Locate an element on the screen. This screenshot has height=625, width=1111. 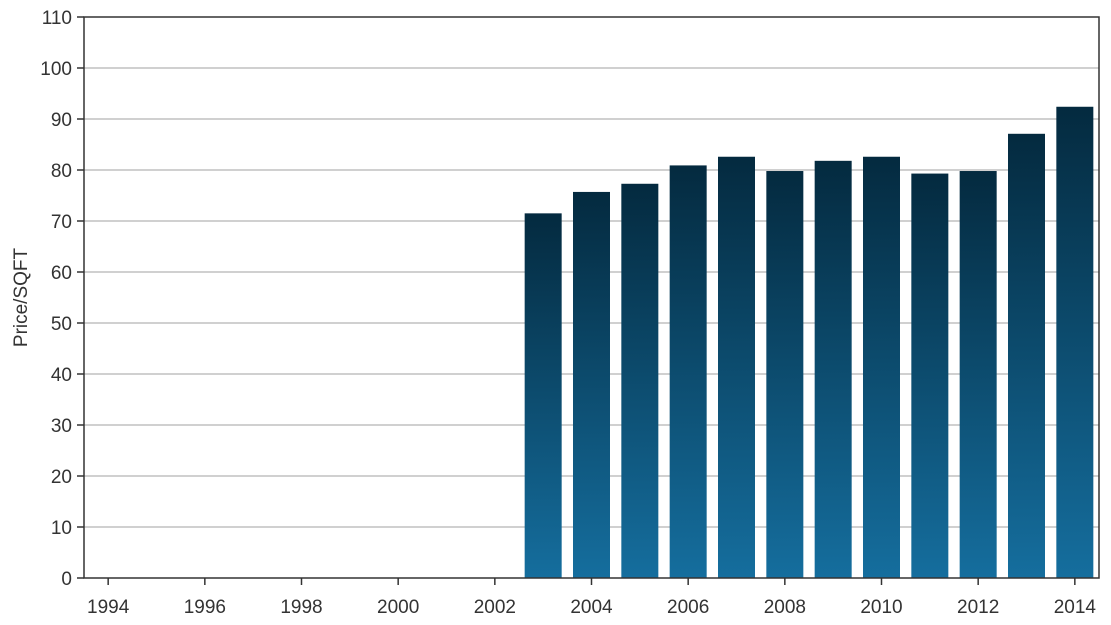
x-tick-label: 1994 is located at coordinates (108, 607).